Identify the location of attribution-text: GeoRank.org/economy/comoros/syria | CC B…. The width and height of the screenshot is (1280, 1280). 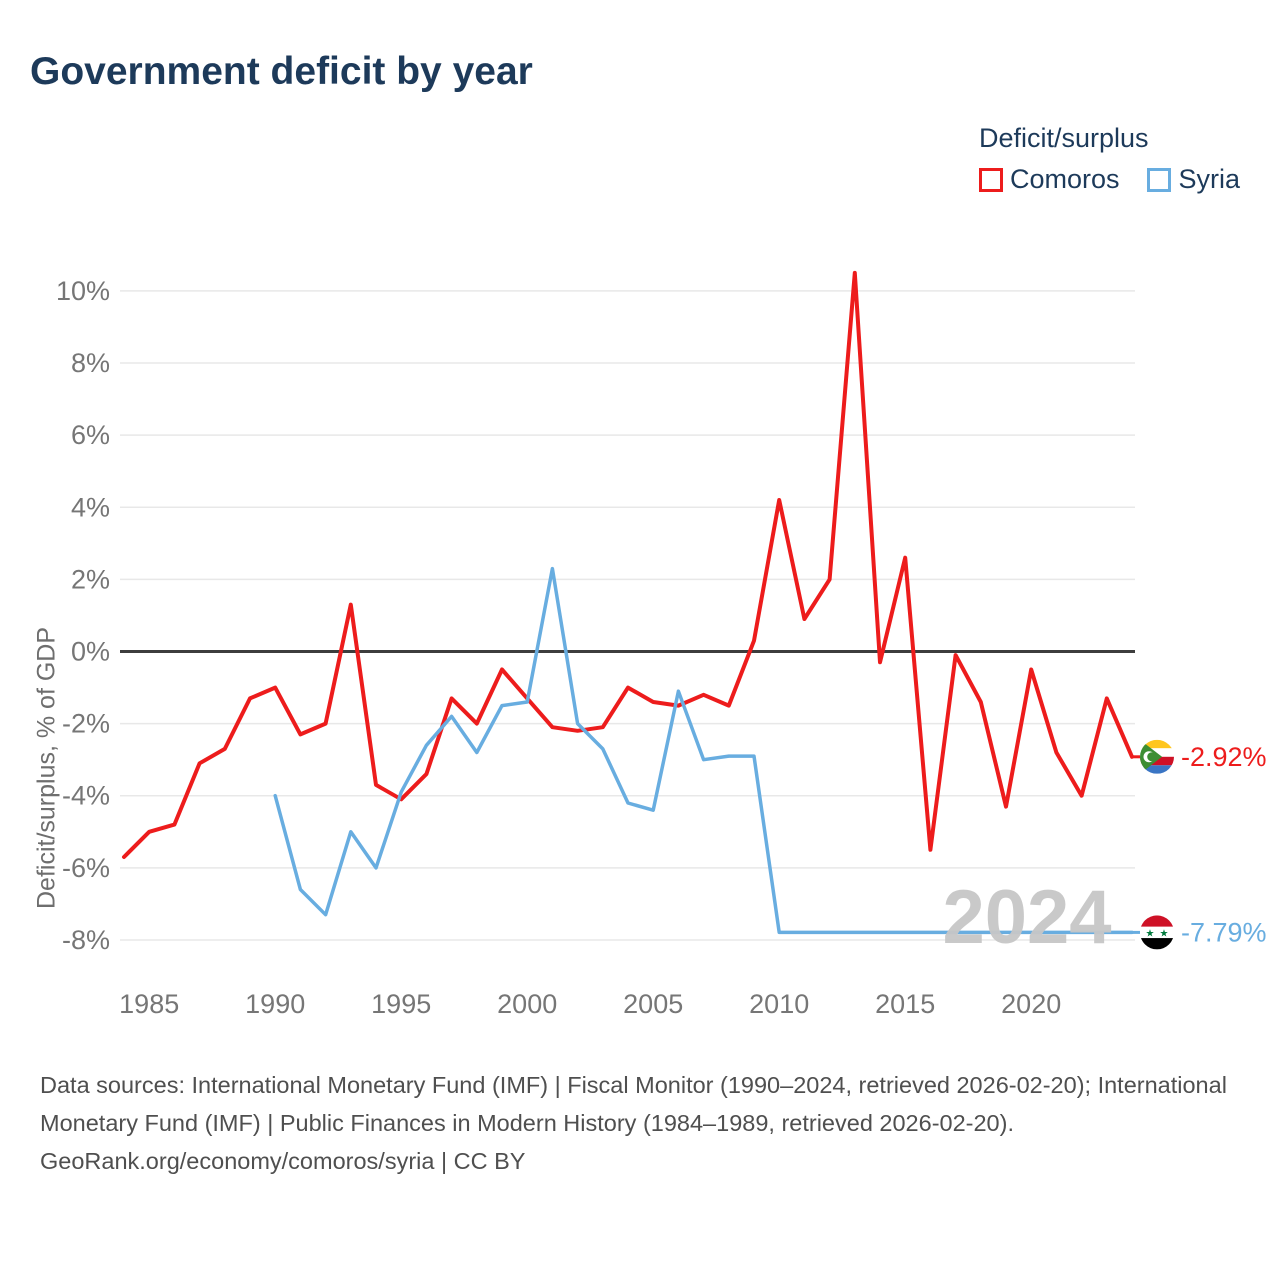
(283, 1161).